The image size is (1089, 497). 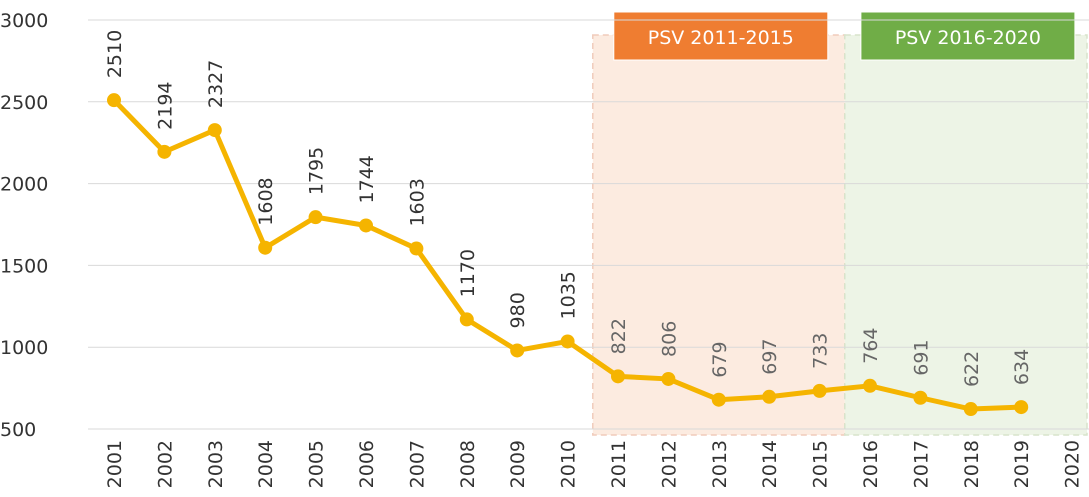 I want to click on data-label: 622, so click(x=972, y=369).